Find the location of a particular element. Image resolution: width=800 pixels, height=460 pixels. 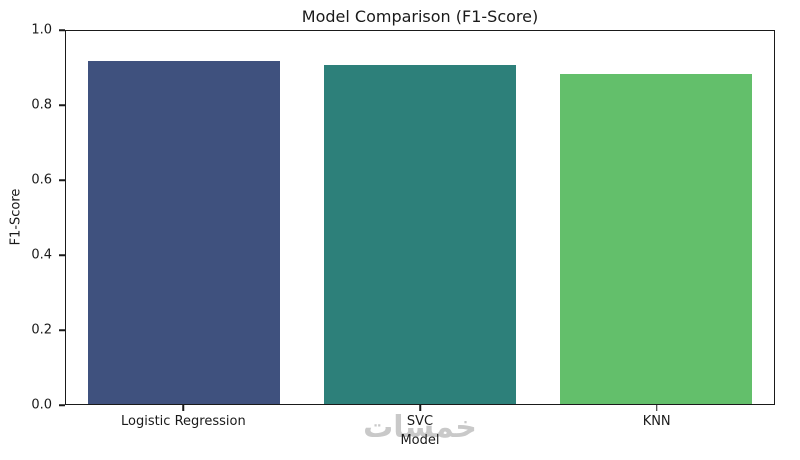

x-tick-label: SVC is located at coordinates (420, 418).